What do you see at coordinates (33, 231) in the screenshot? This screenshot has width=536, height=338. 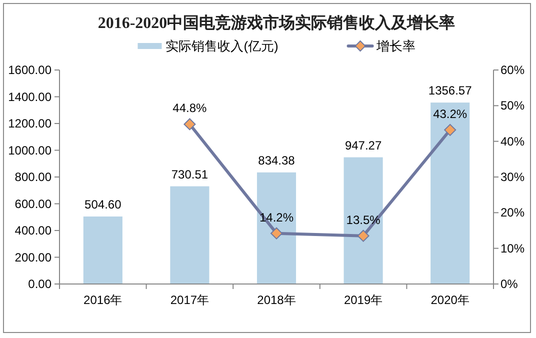 I see `y-tick-label: 400.00` at bounding box center [33, 231].